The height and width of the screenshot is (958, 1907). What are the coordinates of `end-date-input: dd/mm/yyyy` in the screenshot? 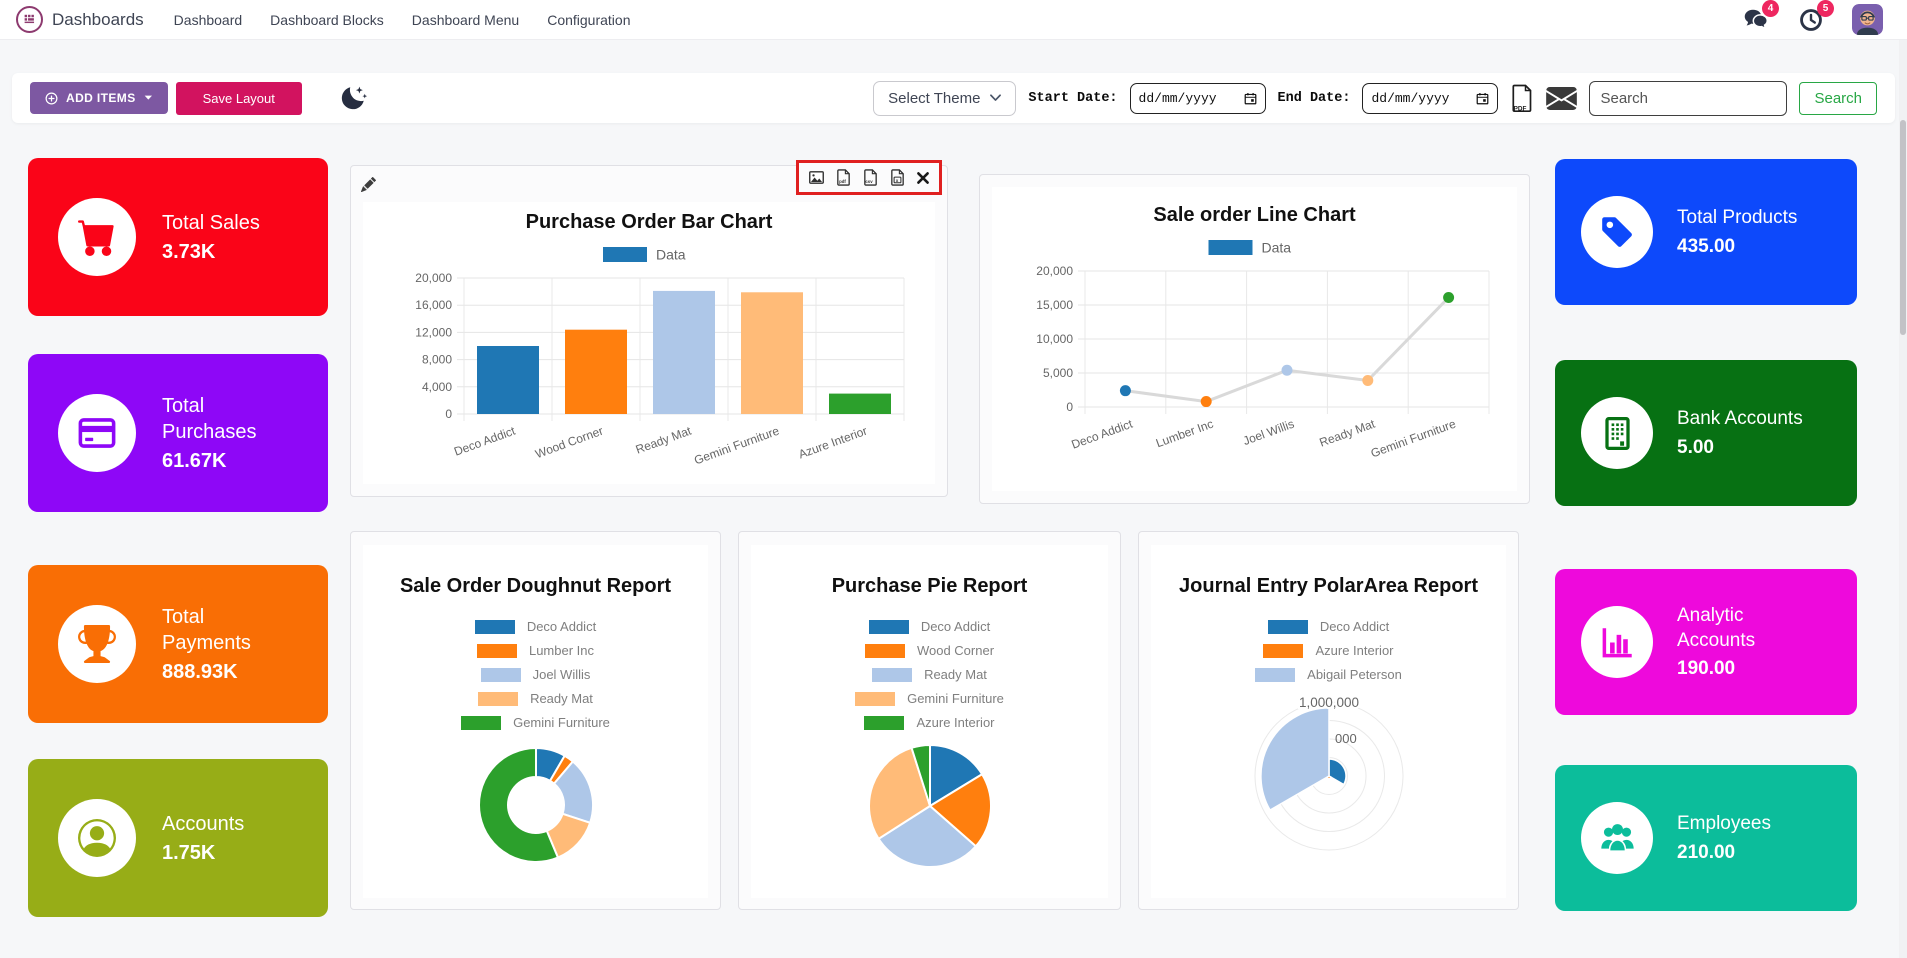 It's located at (1430, 98).